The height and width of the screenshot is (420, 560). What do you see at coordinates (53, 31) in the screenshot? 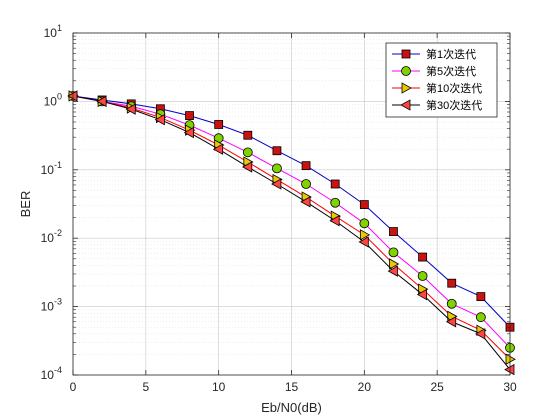
I see `y-tick-label: 10¹` at bounding box center [53, 31].